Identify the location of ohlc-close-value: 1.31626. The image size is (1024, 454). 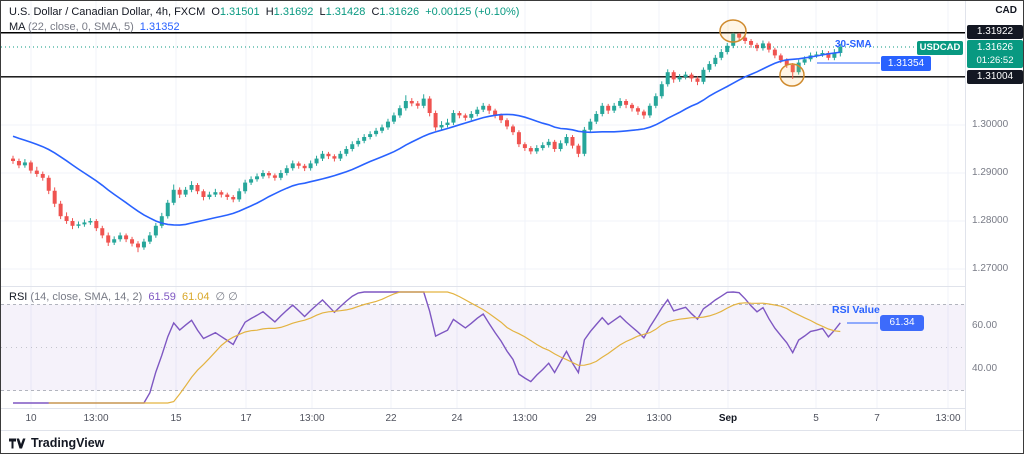
(399, 12).